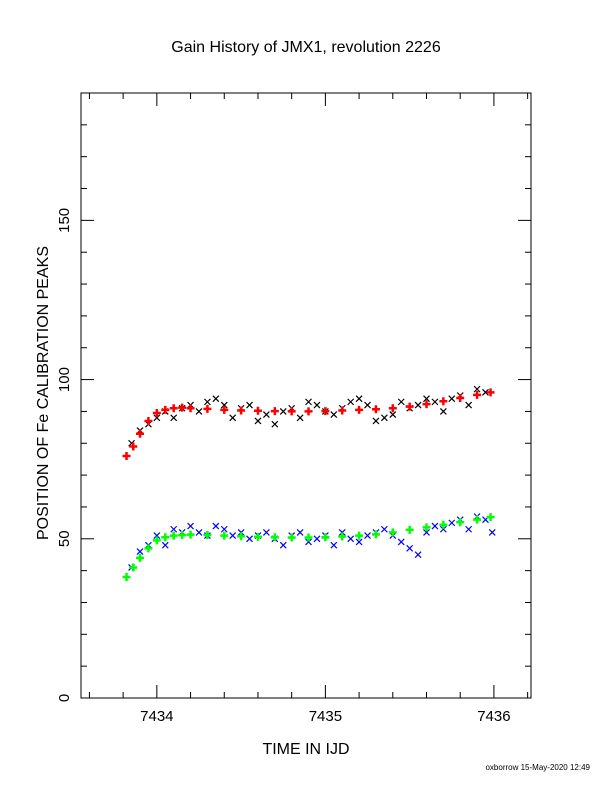 This screenshot has height=792, width=612. Describe the element at coordinates (156, 716) in the screenshot. I see `x-tick-label: 7434` at that location.